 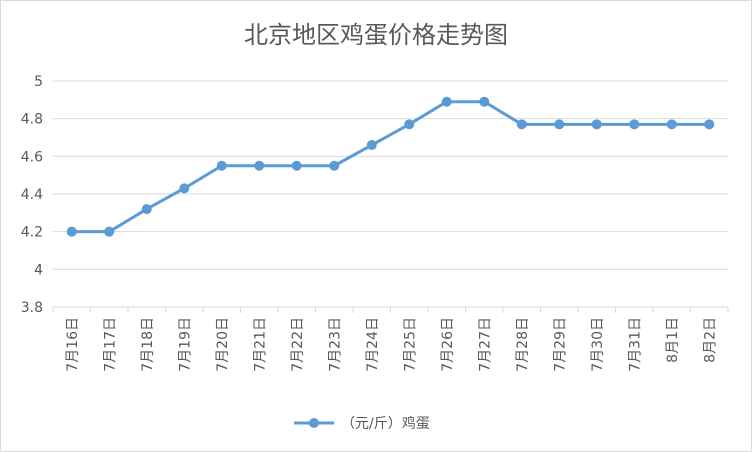 I want to click on x-tick-label: 7月27日, so click(x=485, y=344).